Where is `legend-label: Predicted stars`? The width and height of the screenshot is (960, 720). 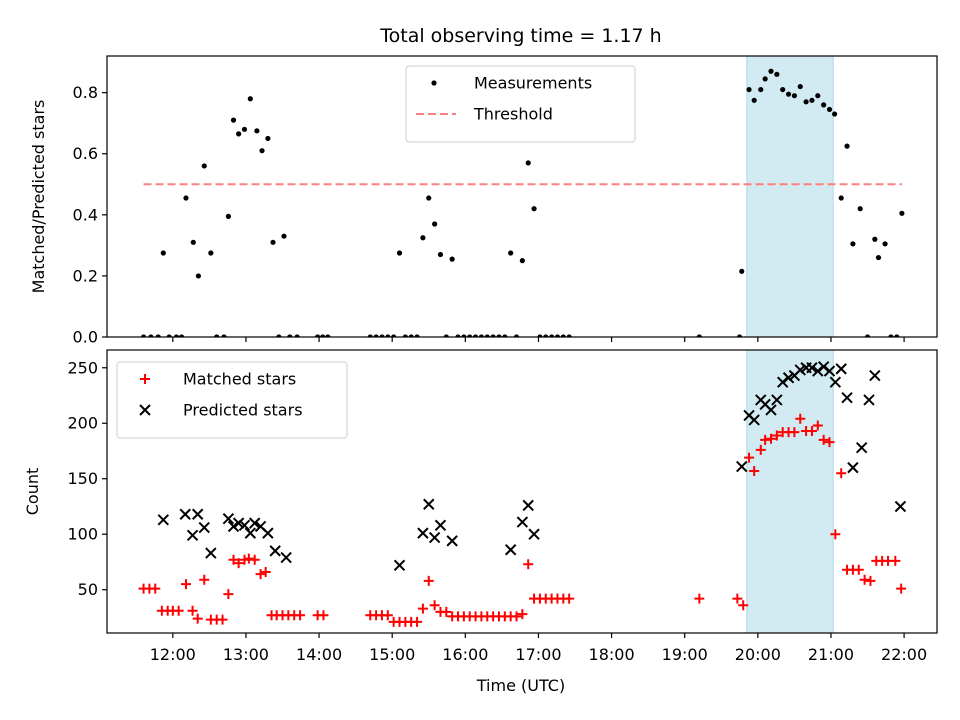
legend-label: Predicted stars is located at coordinates (243, 410).